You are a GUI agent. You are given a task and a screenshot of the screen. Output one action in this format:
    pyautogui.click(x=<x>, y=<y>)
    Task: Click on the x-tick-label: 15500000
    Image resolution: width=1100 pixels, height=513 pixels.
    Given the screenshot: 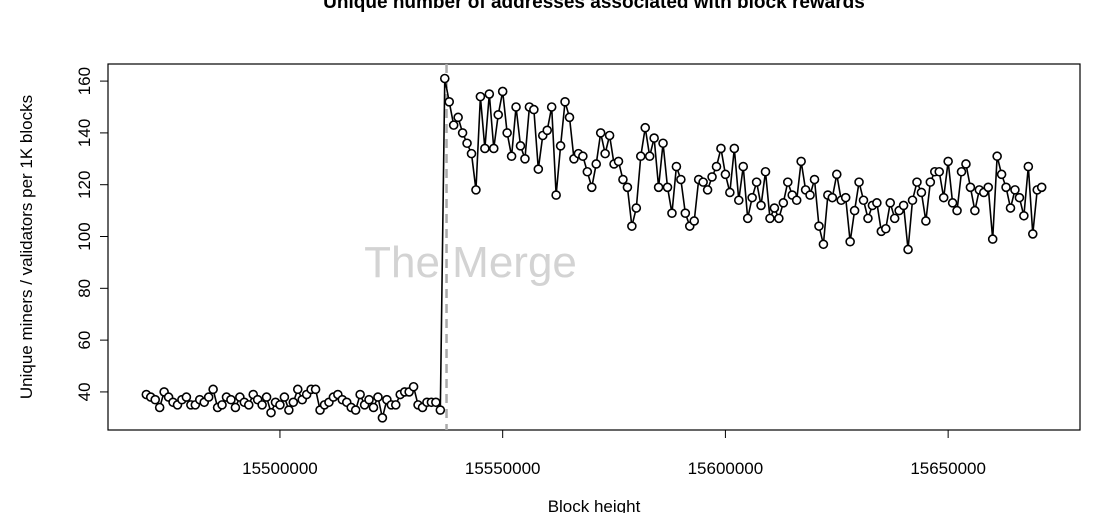 What is the action you would take?
    pyautogui.click(x=280, y=468)
    